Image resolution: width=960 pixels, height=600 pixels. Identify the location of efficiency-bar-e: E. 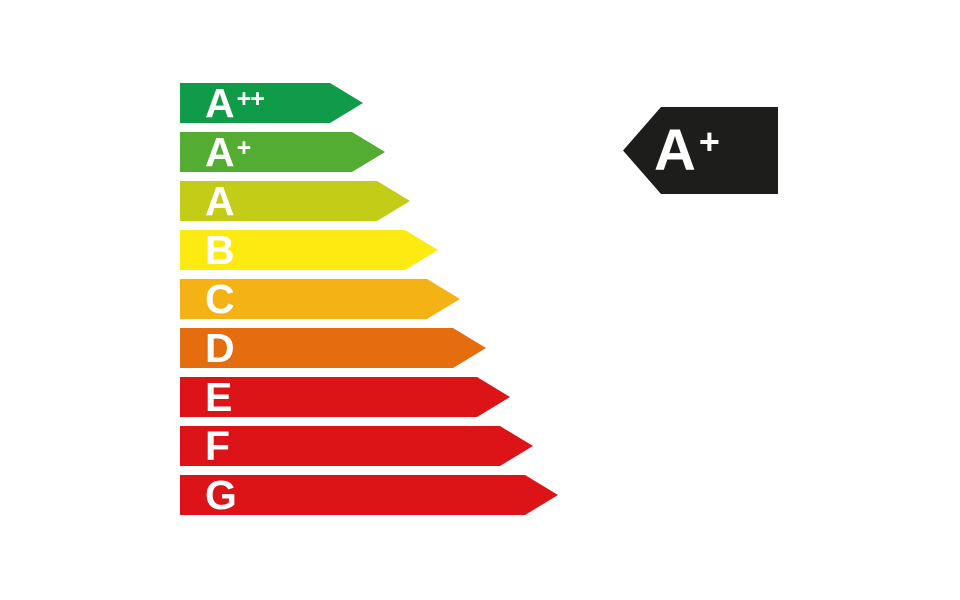
(345, 397).